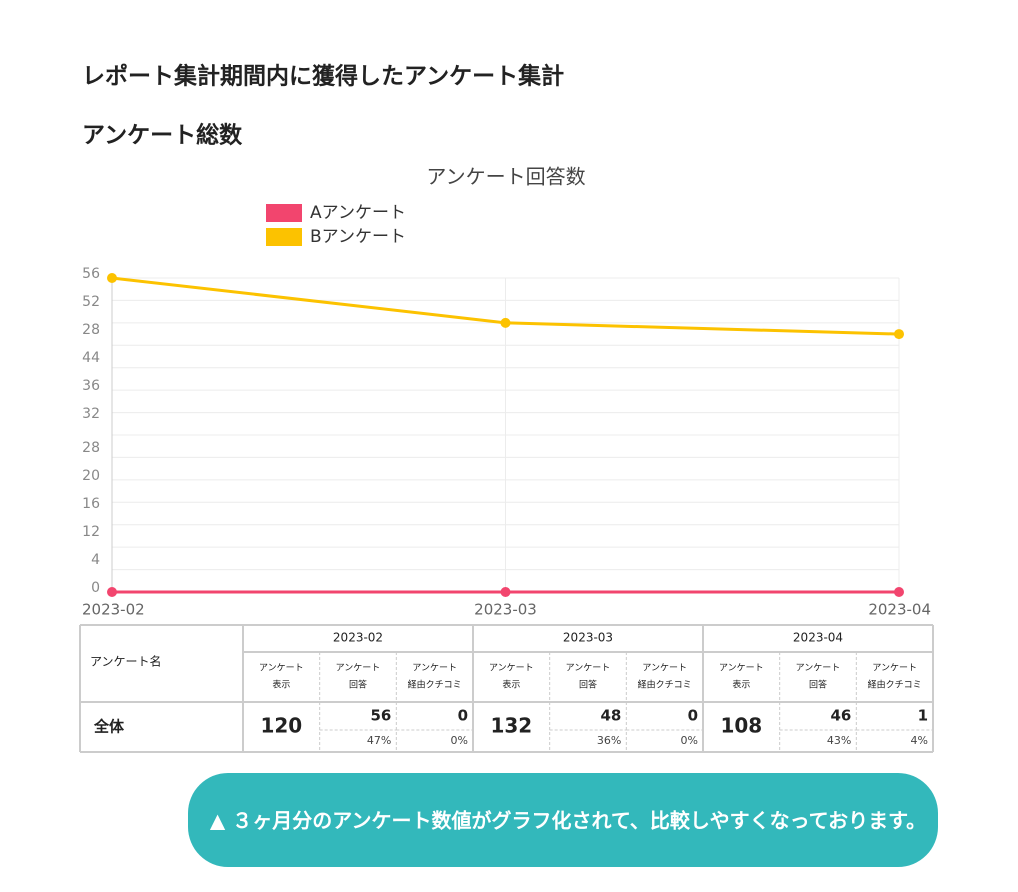 The width and height of the screenshot is (1018, 892). Describe the element at coordinates (358, 213) in the screenshot. I see `legend-label: Aアンケート` at that location.